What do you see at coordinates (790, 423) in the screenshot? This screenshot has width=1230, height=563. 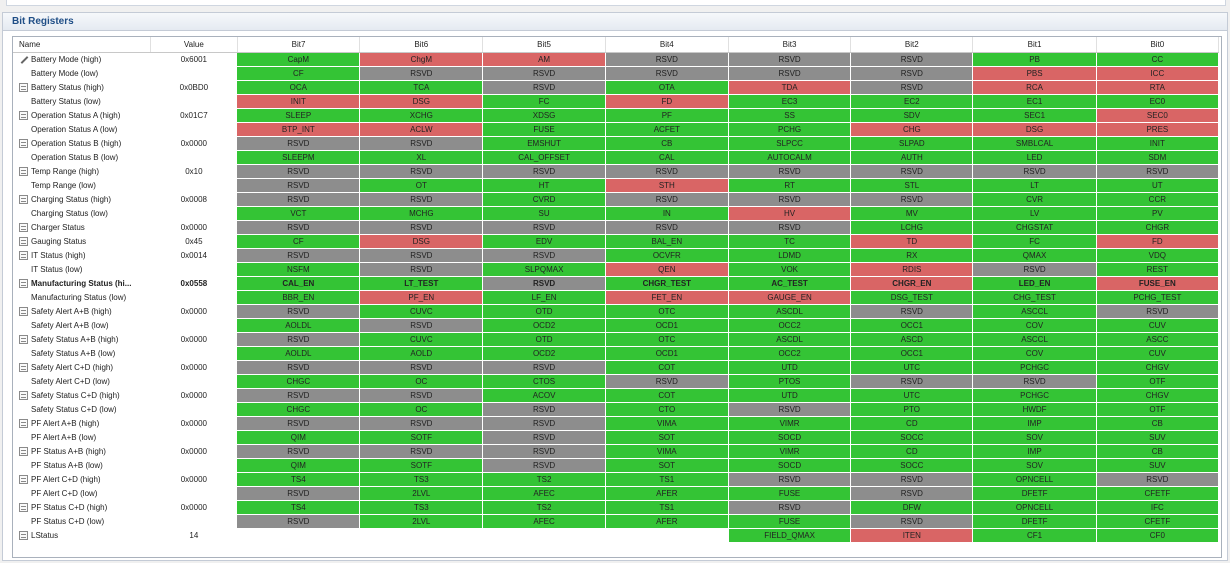 I see `bit-cell: VIMR` at bounding box center [790, 423].